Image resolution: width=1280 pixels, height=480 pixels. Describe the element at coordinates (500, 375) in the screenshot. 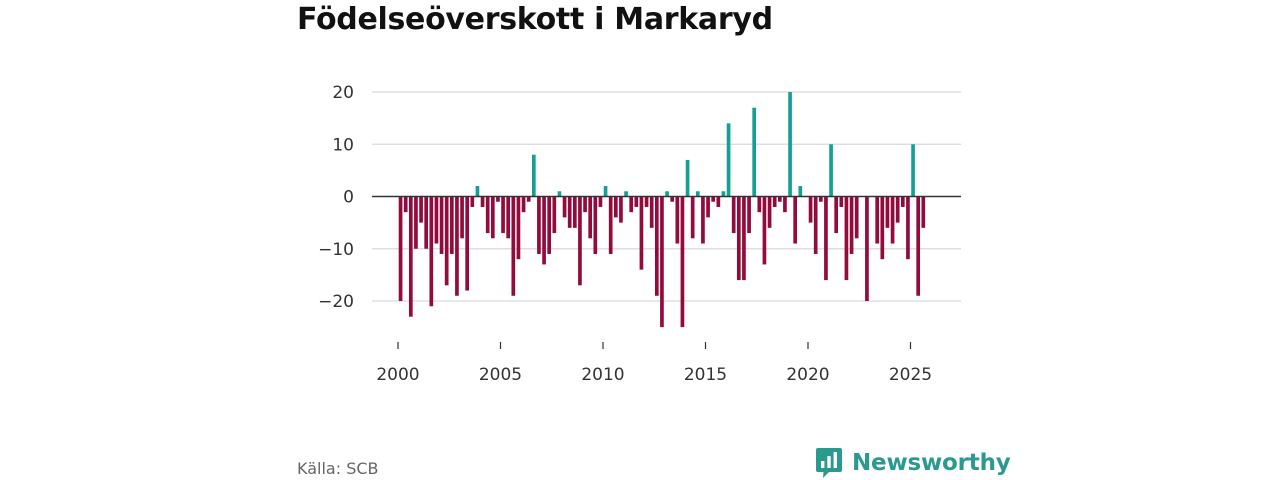

I see `x-tick-label: 2005` at that location.